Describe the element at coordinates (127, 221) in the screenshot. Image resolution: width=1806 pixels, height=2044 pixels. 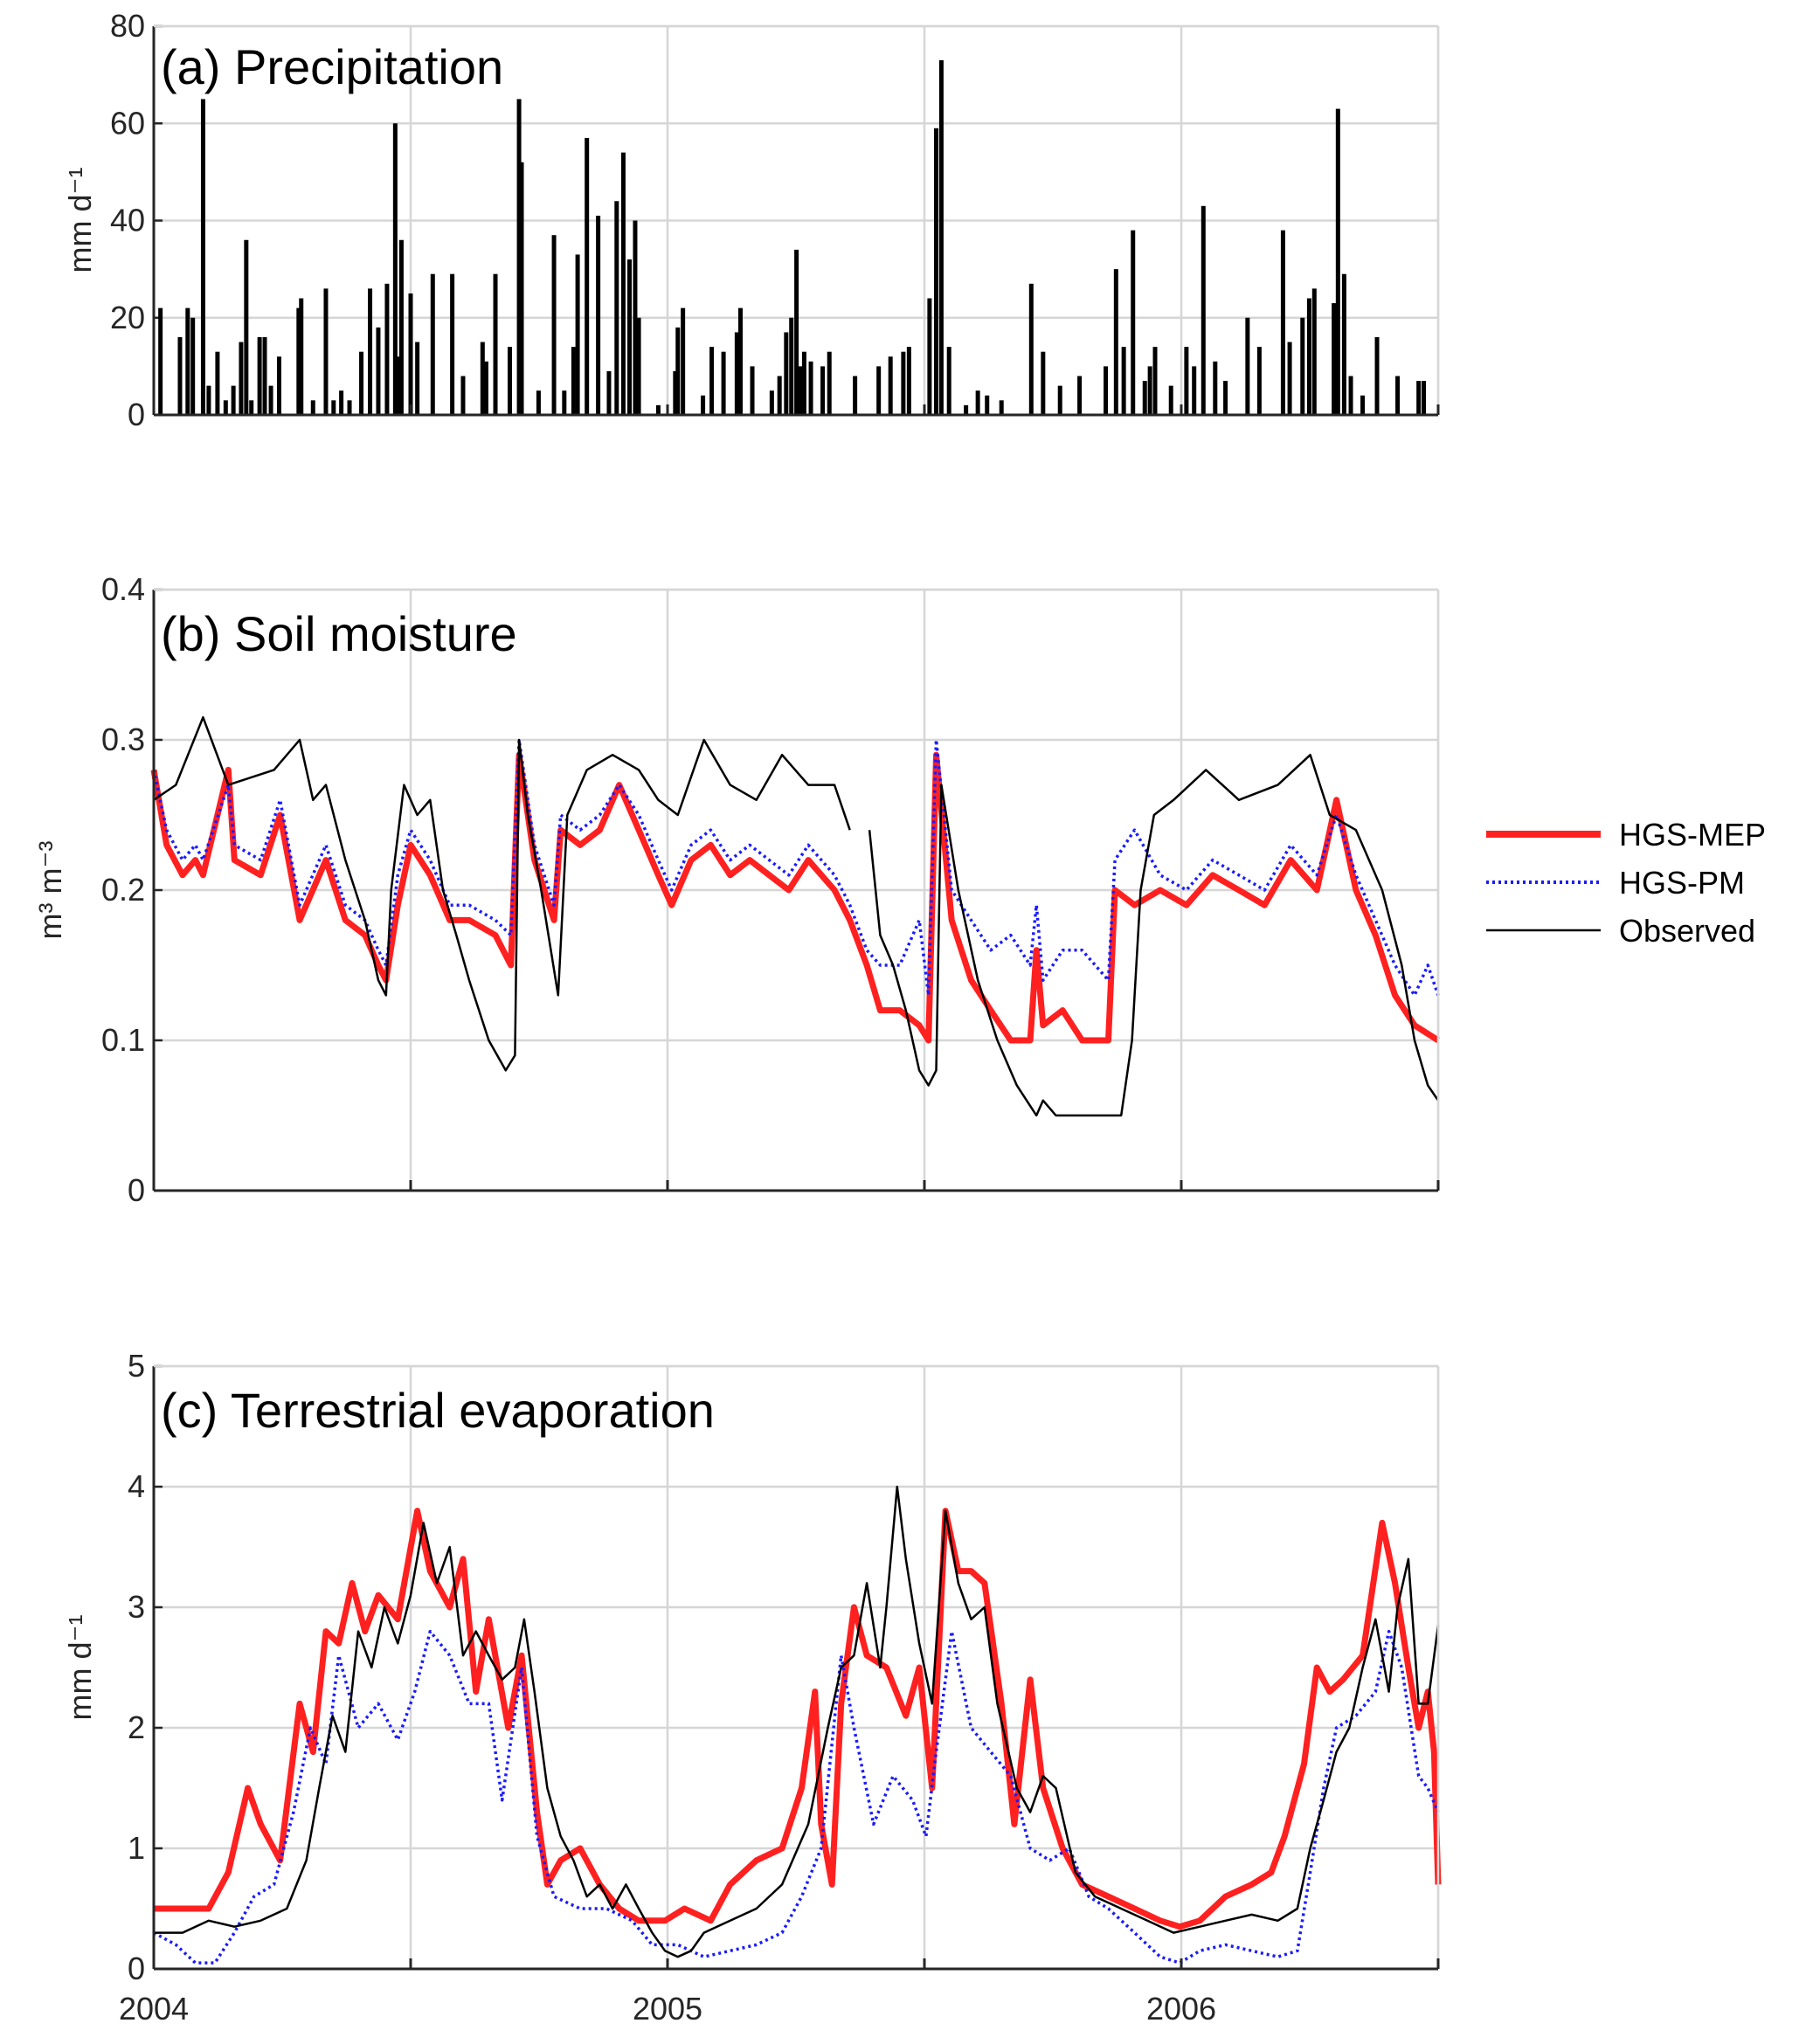
I see `y-tick-label: 40` at that location.